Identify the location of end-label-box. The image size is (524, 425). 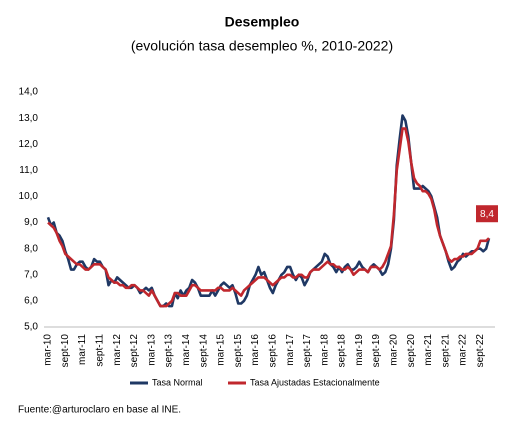
(487, 214).